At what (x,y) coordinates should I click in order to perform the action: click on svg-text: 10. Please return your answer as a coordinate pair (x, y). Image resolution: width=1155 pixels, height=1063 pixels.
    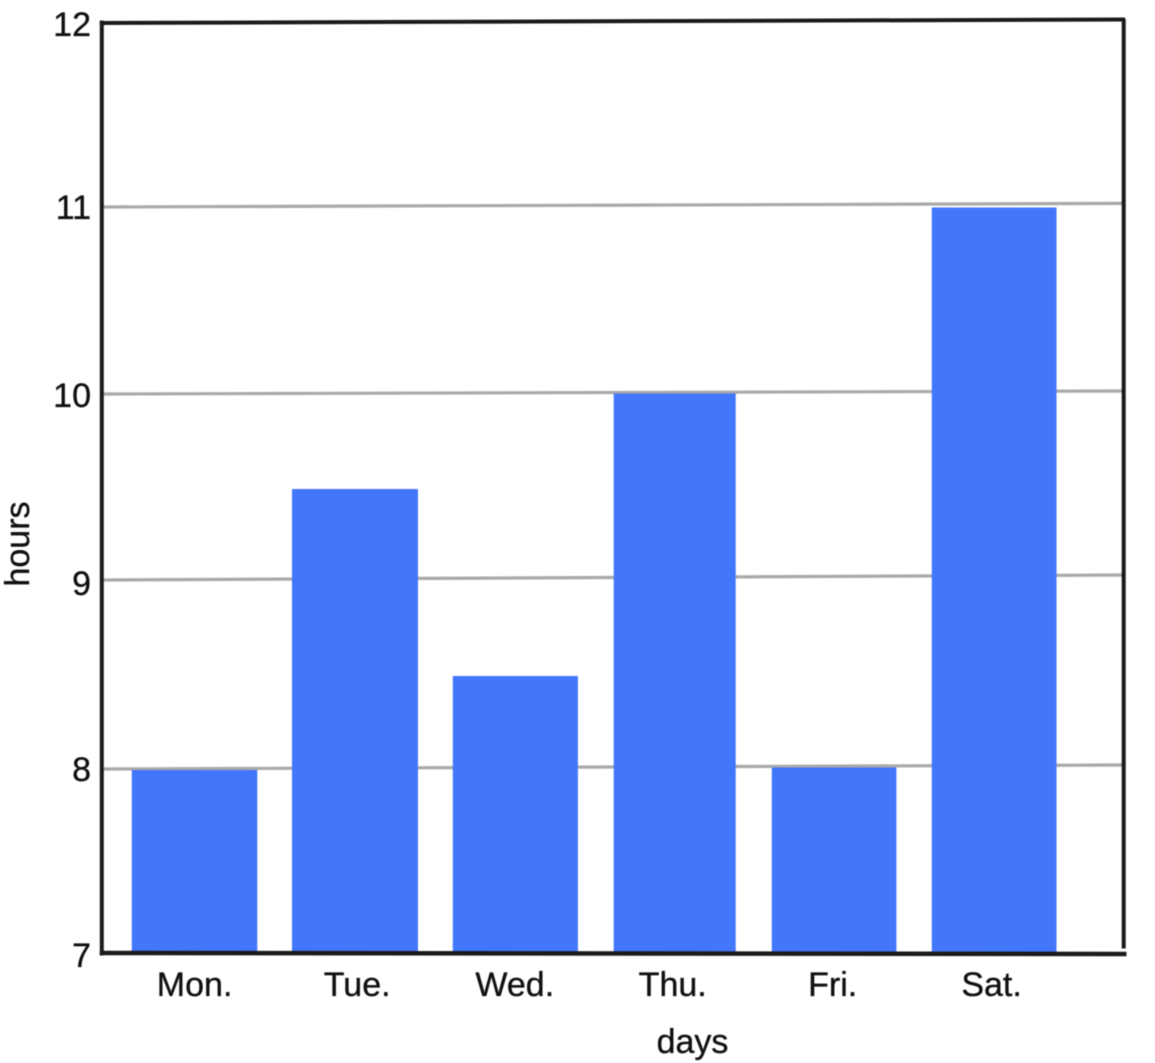
    Looking at the image, I should click on (72, 396).